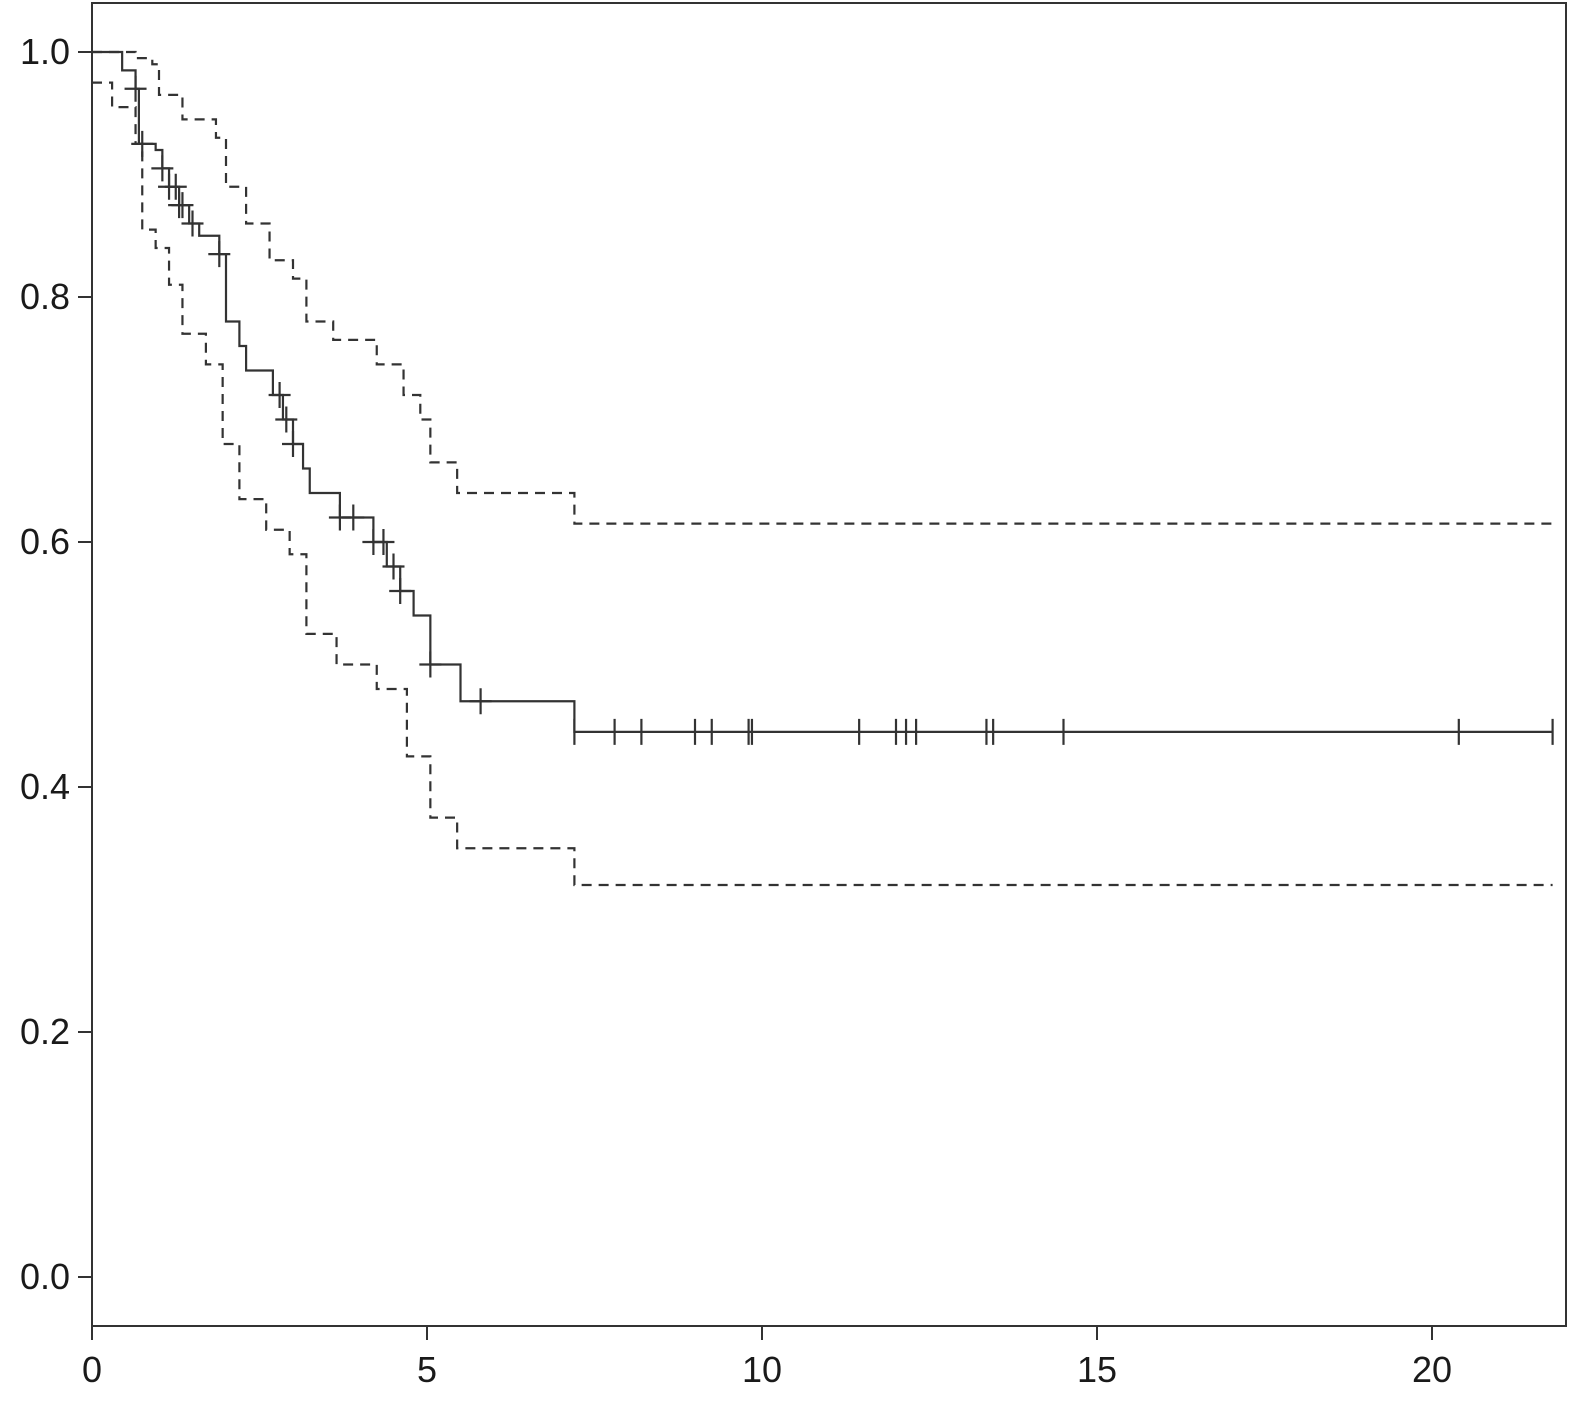  I want to click on x-tick-label: 15, so click(1097, 1369).